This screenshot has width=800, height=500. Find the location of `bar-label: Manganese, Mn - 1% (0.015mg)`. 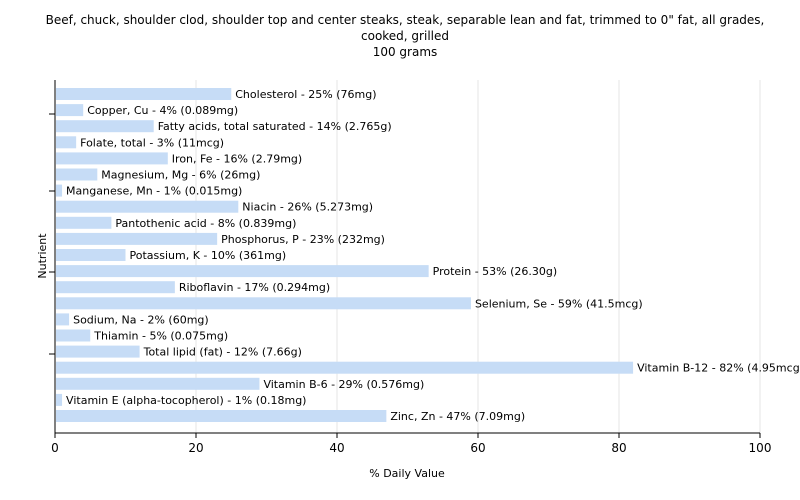

bar-label: Manganese, Mn - 1% (0.015mg) is located at coordinates (154, 191).